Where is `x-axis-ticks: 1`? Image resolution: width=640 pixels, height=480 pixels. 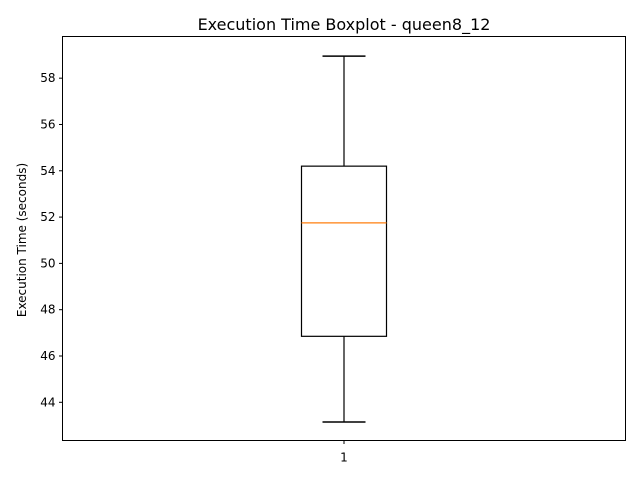 x-axis-ticks: 1 is located at coordinates (344, 452).